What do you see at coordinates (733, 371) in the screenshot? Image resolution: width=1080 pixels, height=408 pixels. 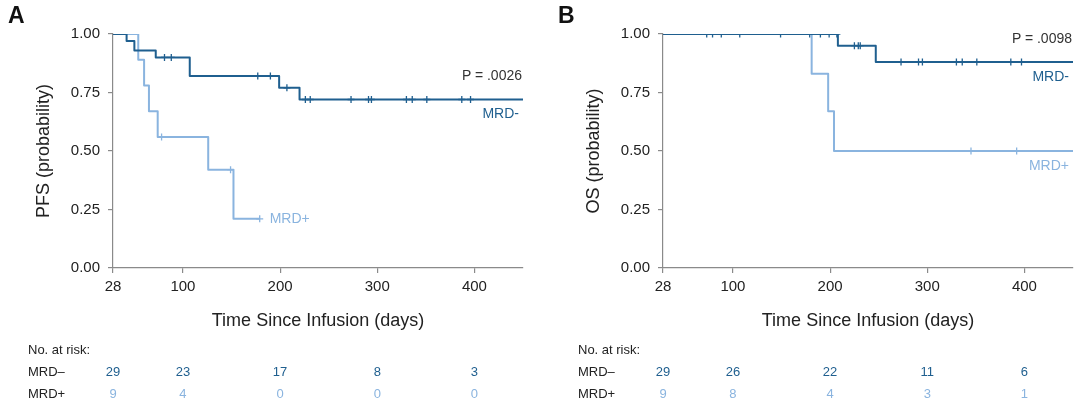 I see `text: 26` at bounding box center [733, 371].